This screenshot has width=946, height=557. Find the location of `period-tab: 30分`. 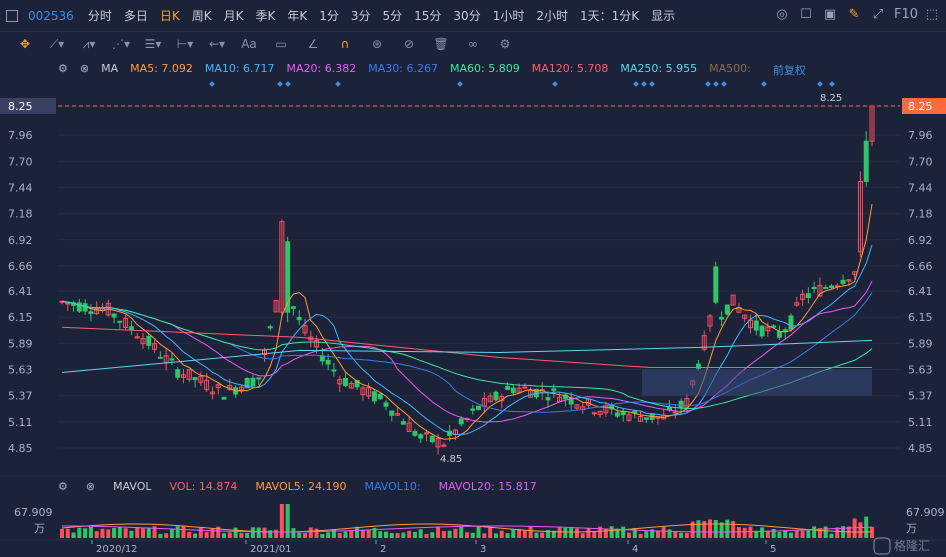

period-tab: 30分 is located at coordinates (467, 16).